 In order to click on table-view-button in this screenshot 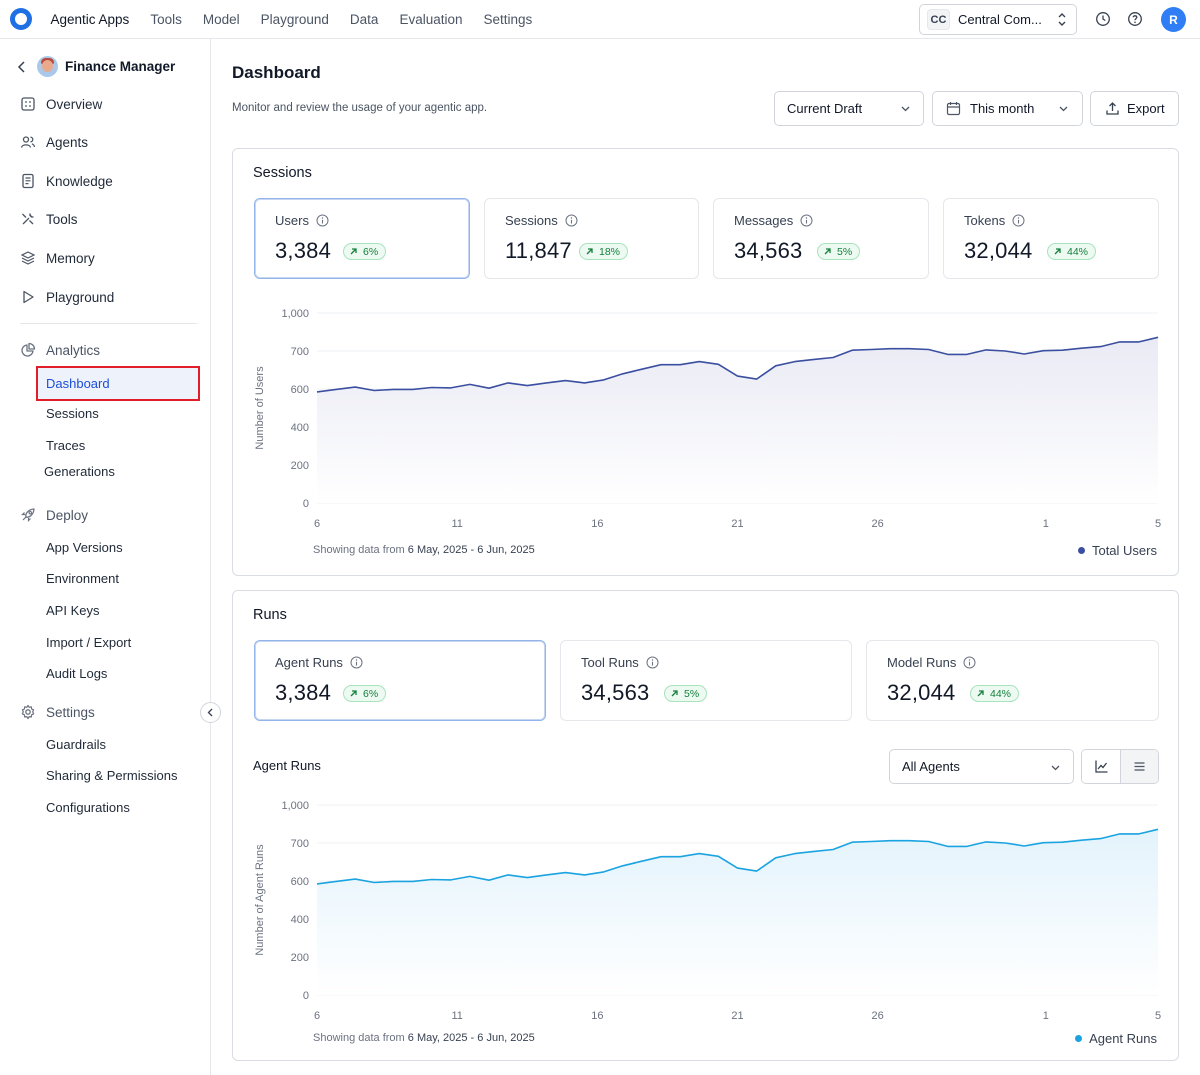, I will do `click(1139, 766)`.